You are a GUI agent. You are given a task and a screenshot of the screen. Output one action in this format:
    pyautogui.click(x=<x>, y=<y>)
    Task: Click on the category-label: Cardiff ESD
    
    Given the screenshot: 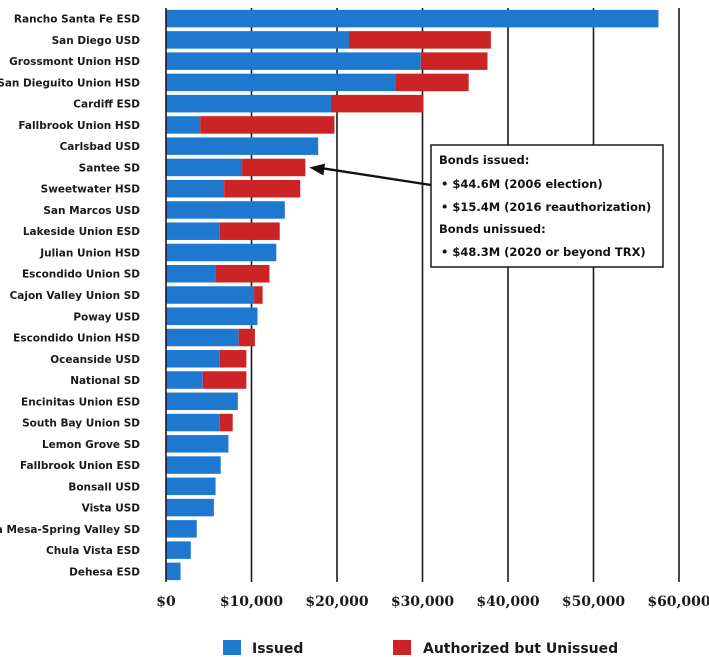 What is the action you would take?
    pyautogui.click(x=106, y=105)
    